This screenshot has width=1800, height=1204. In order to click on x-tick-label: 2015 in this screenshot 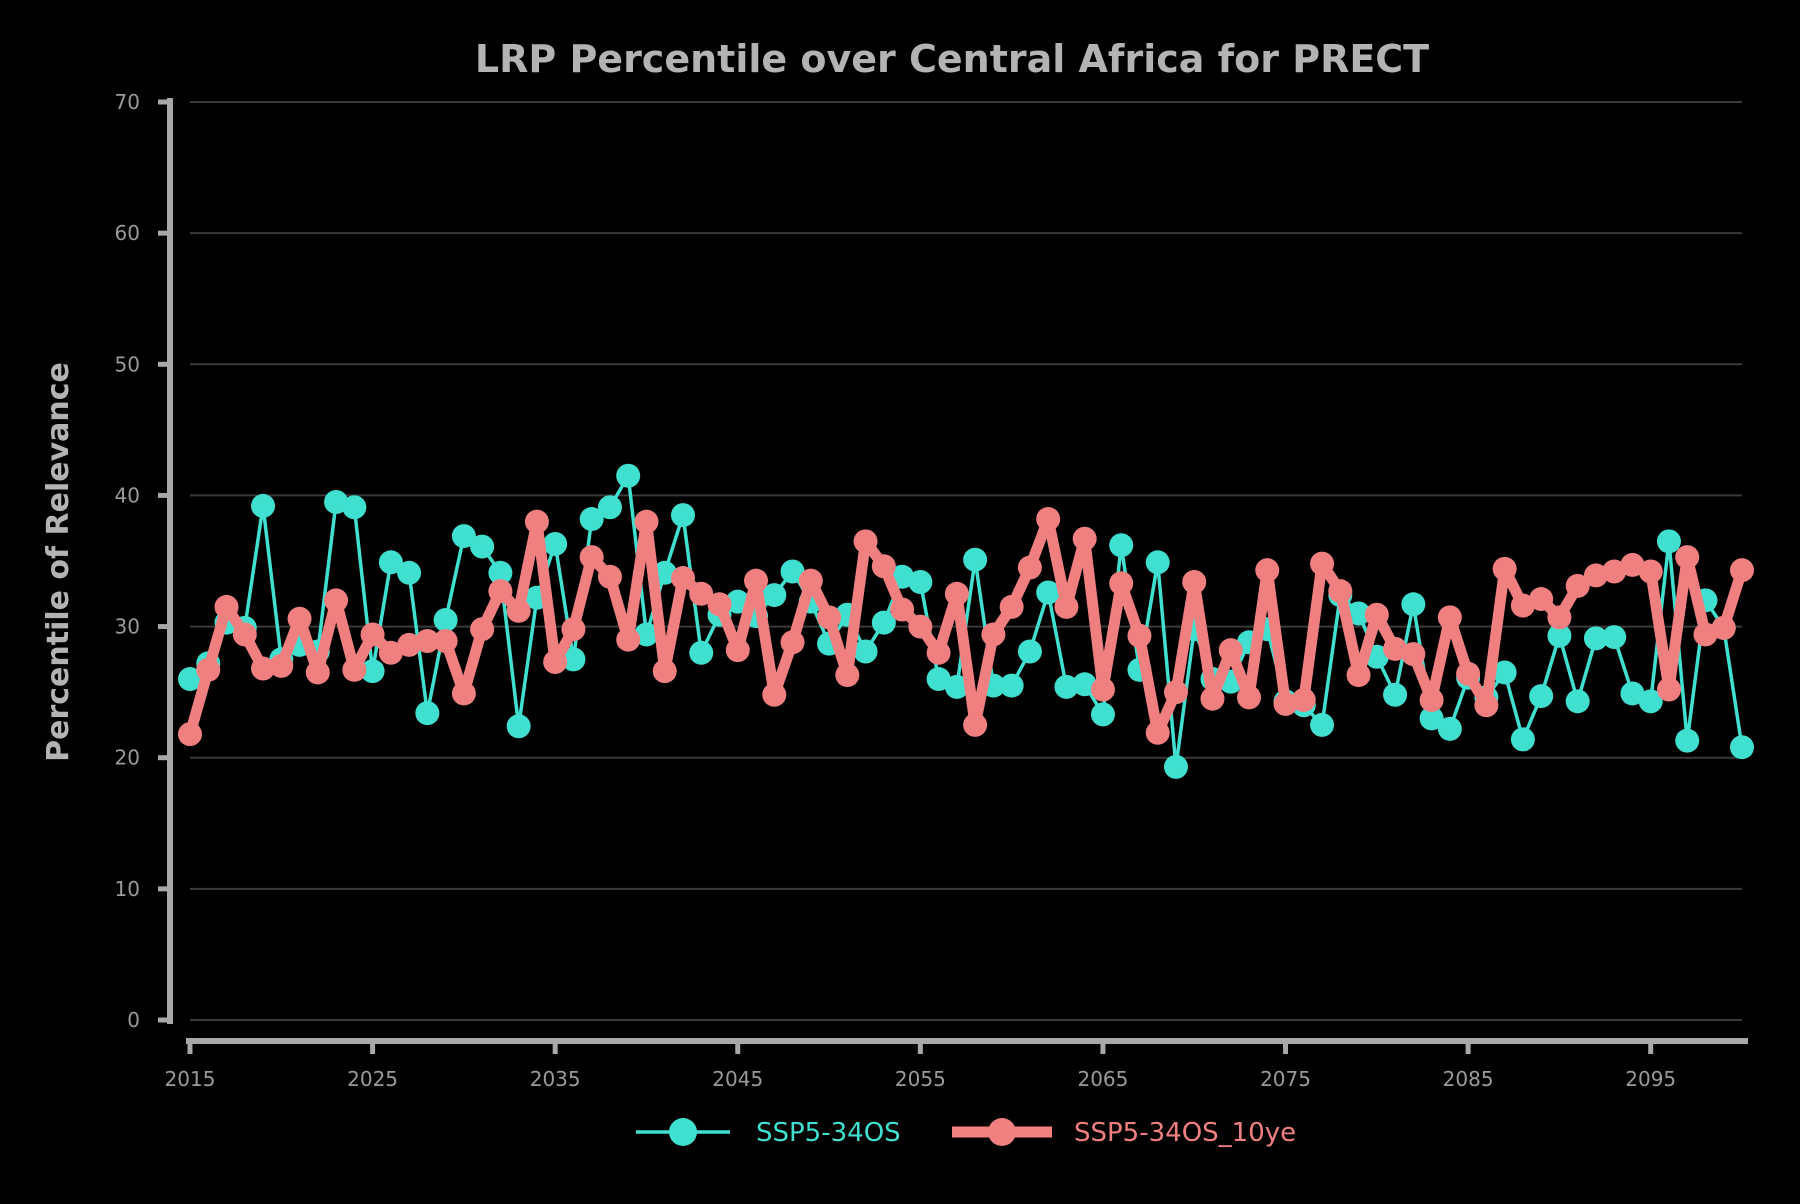, I will do `click(190, 1079)`.